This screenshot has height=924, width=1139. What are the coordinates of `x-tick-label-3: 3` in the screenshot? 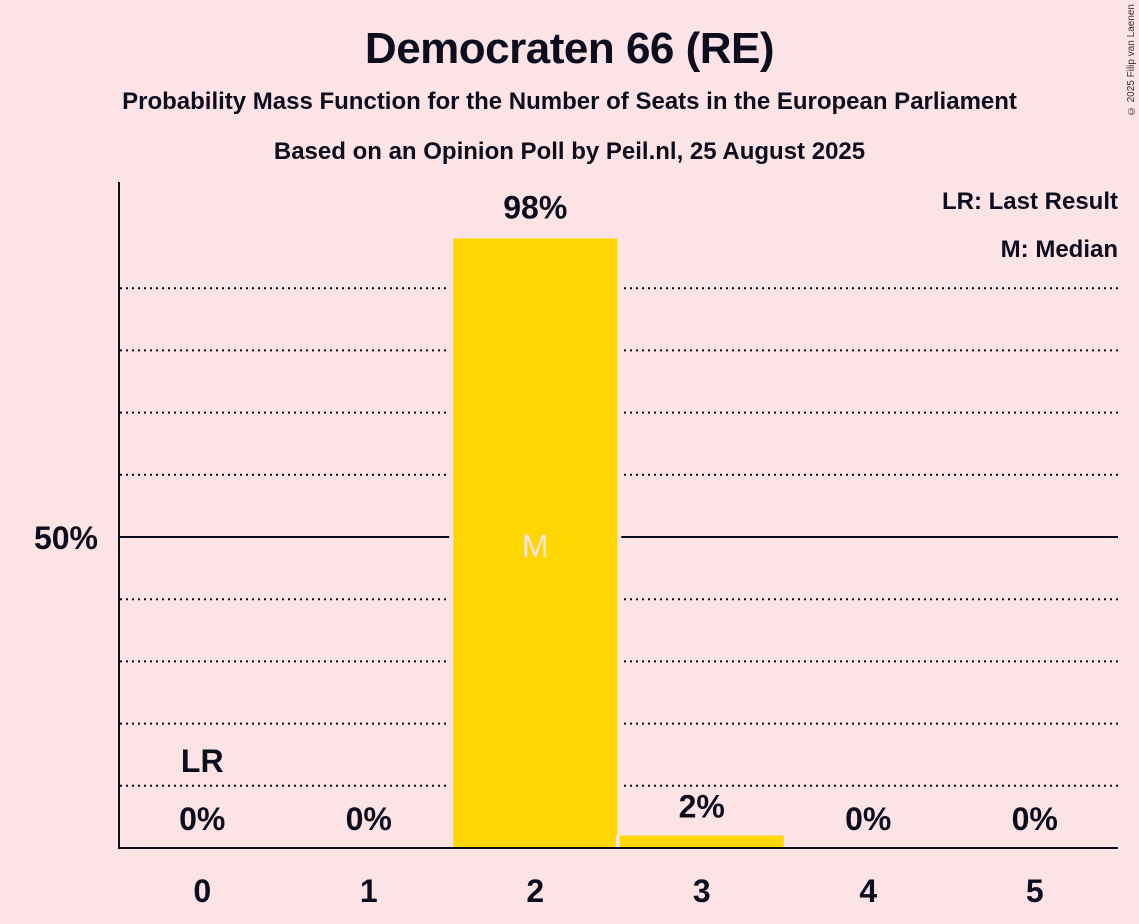 It's located at (702, 891).